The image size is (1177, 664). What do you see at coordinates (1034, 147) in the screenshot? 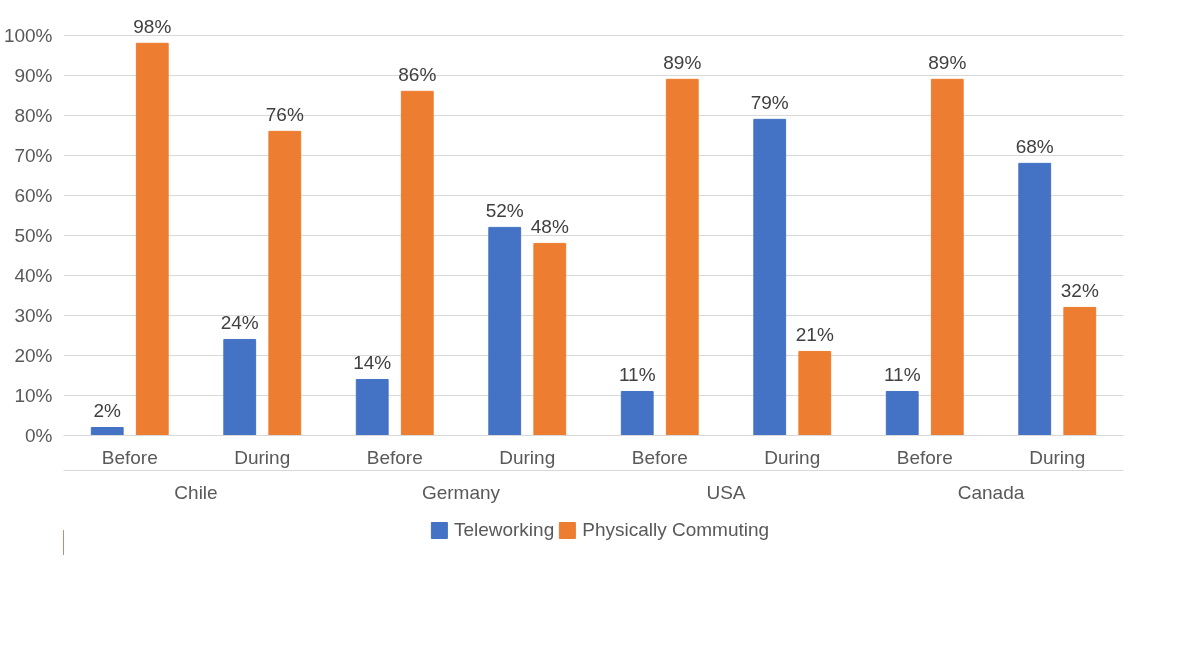
I see `data-label: 68%` at bounding box center [1034, 147].